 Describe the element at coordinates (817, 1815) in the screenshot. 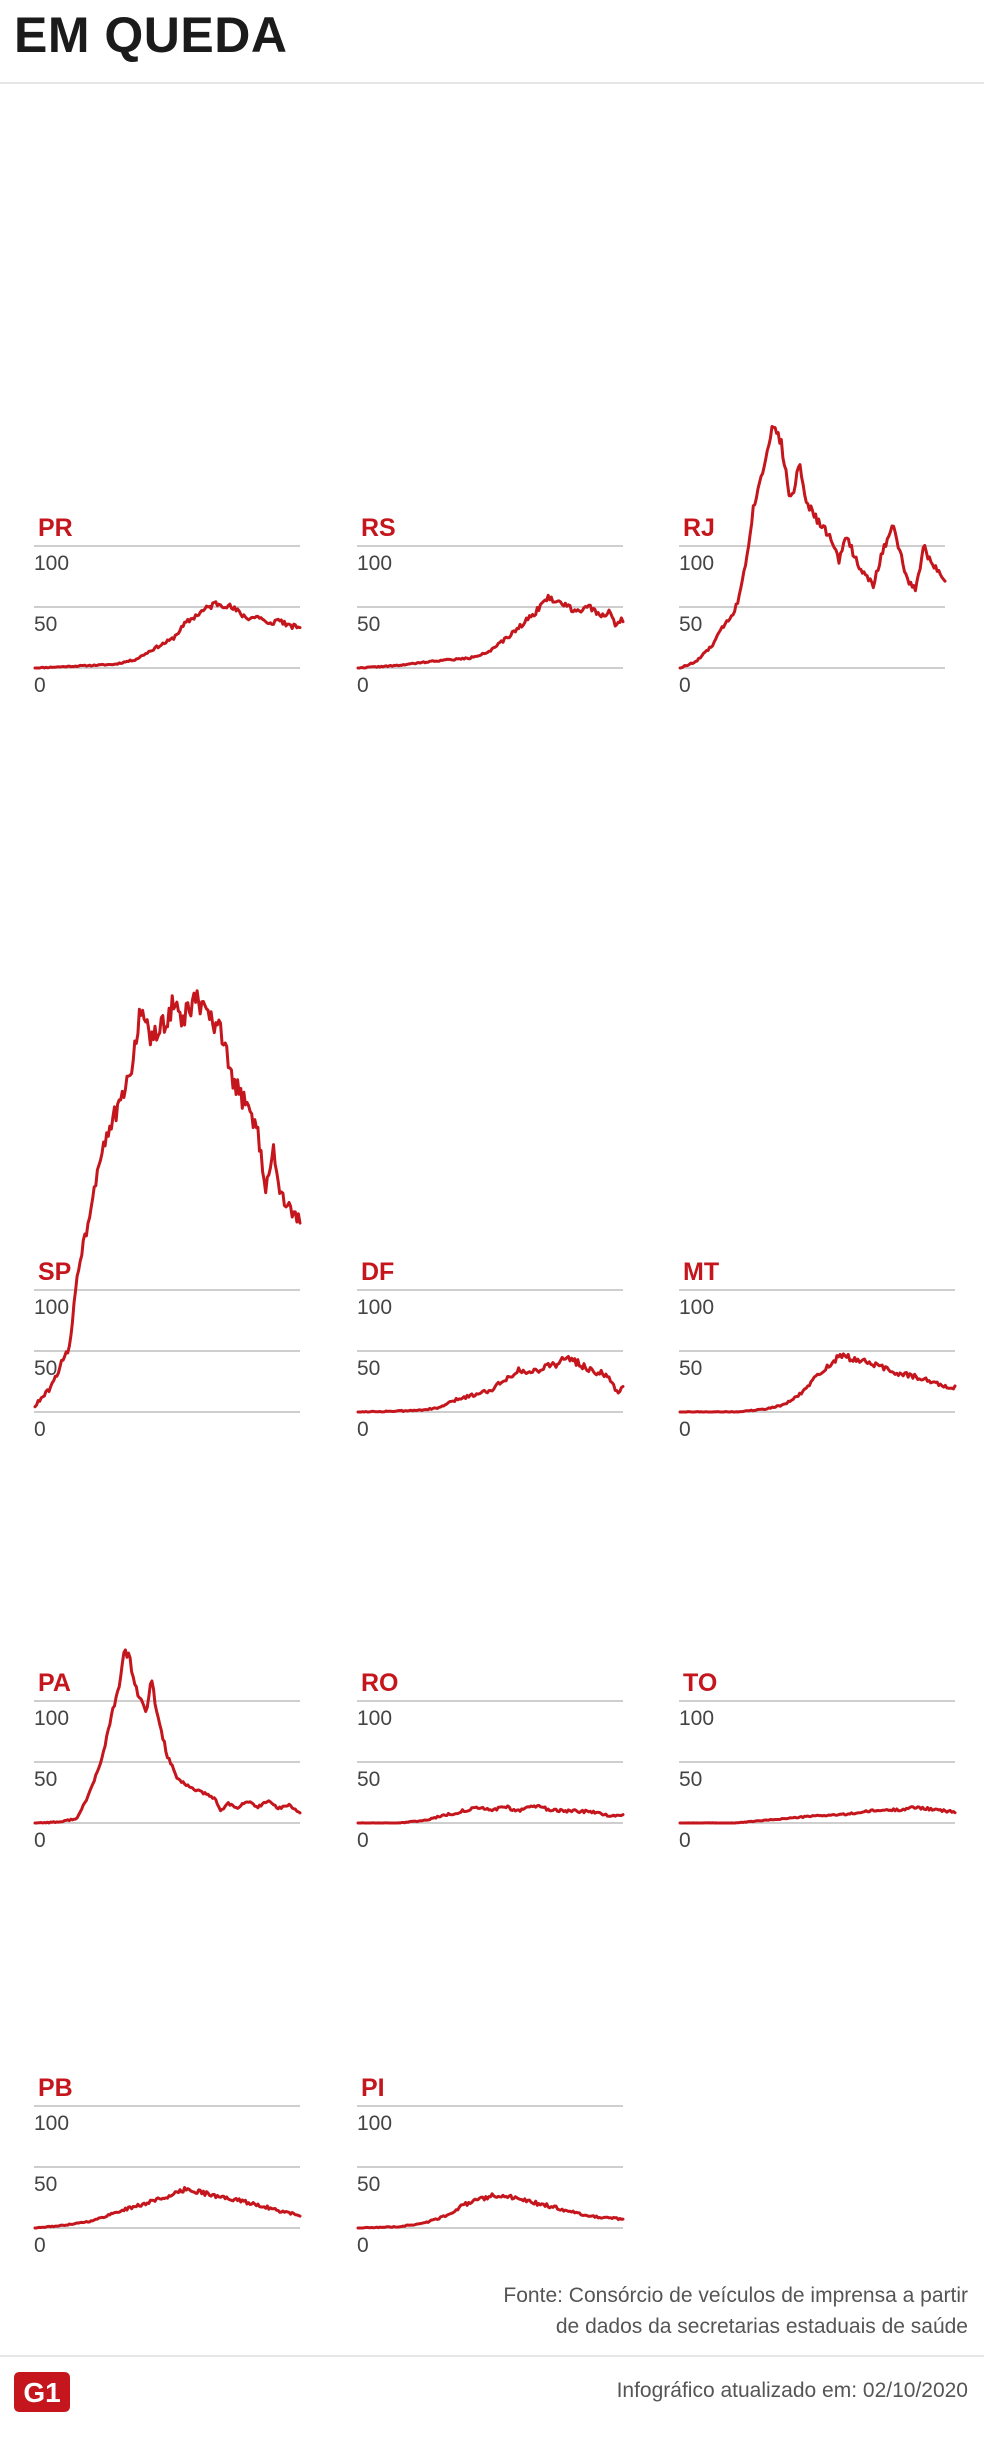

I see `series-line-to` at that location.